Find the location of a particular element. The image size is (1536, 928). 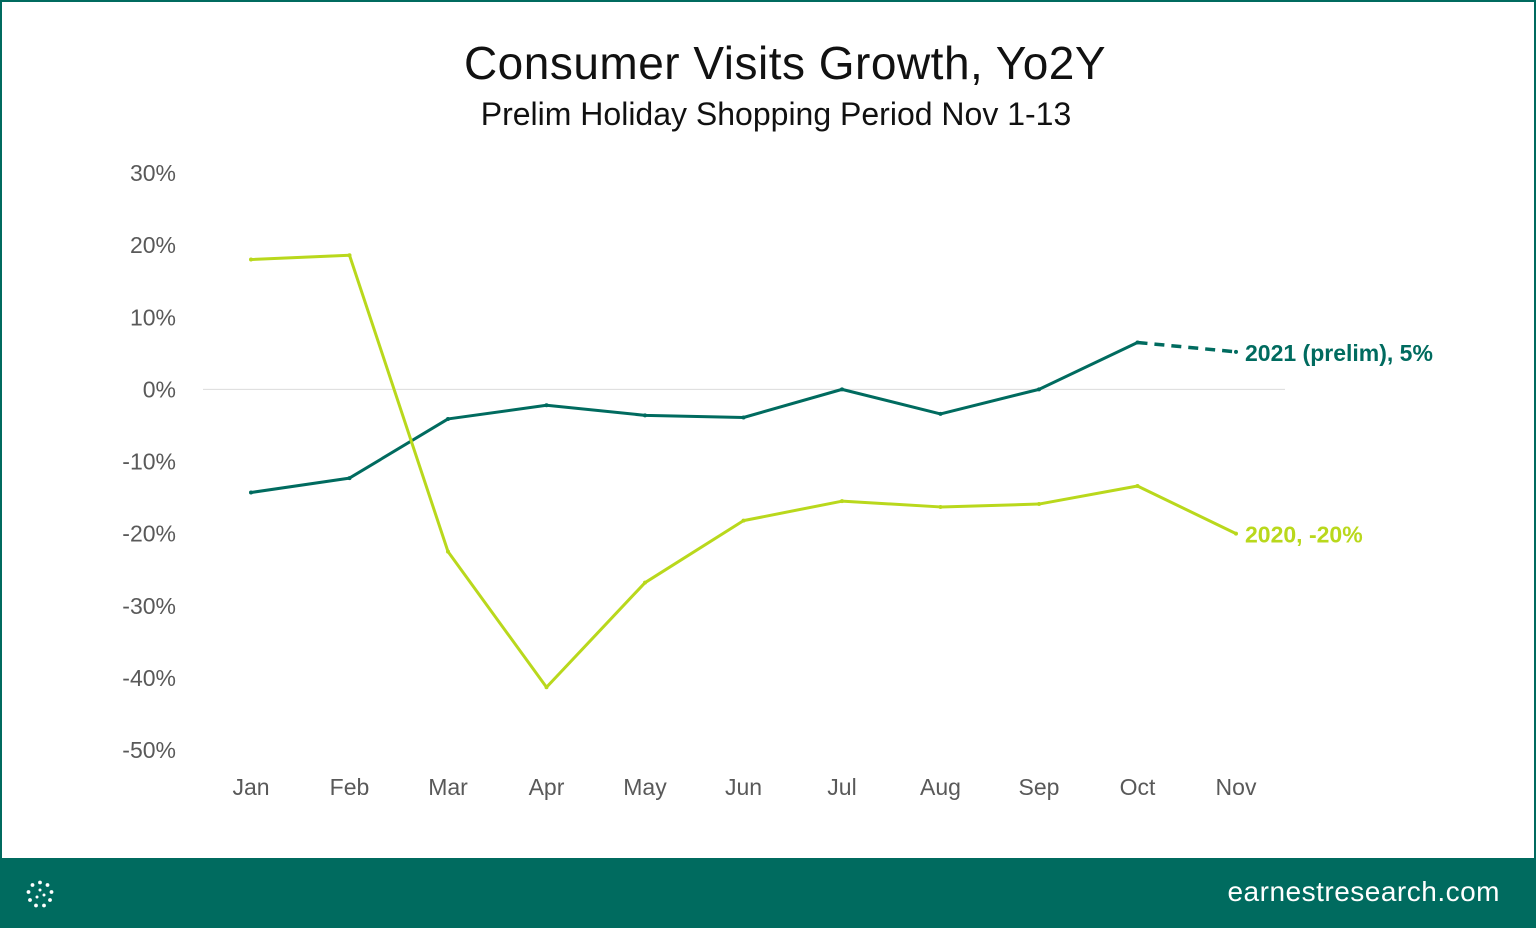

x-tick-label: Jun is located at coordinates (743, 787).